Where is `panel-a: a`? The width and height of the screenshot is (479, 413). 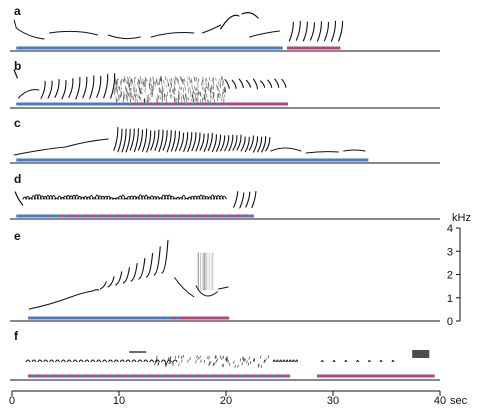
panel-a: a is located at coordinates (225, 28).